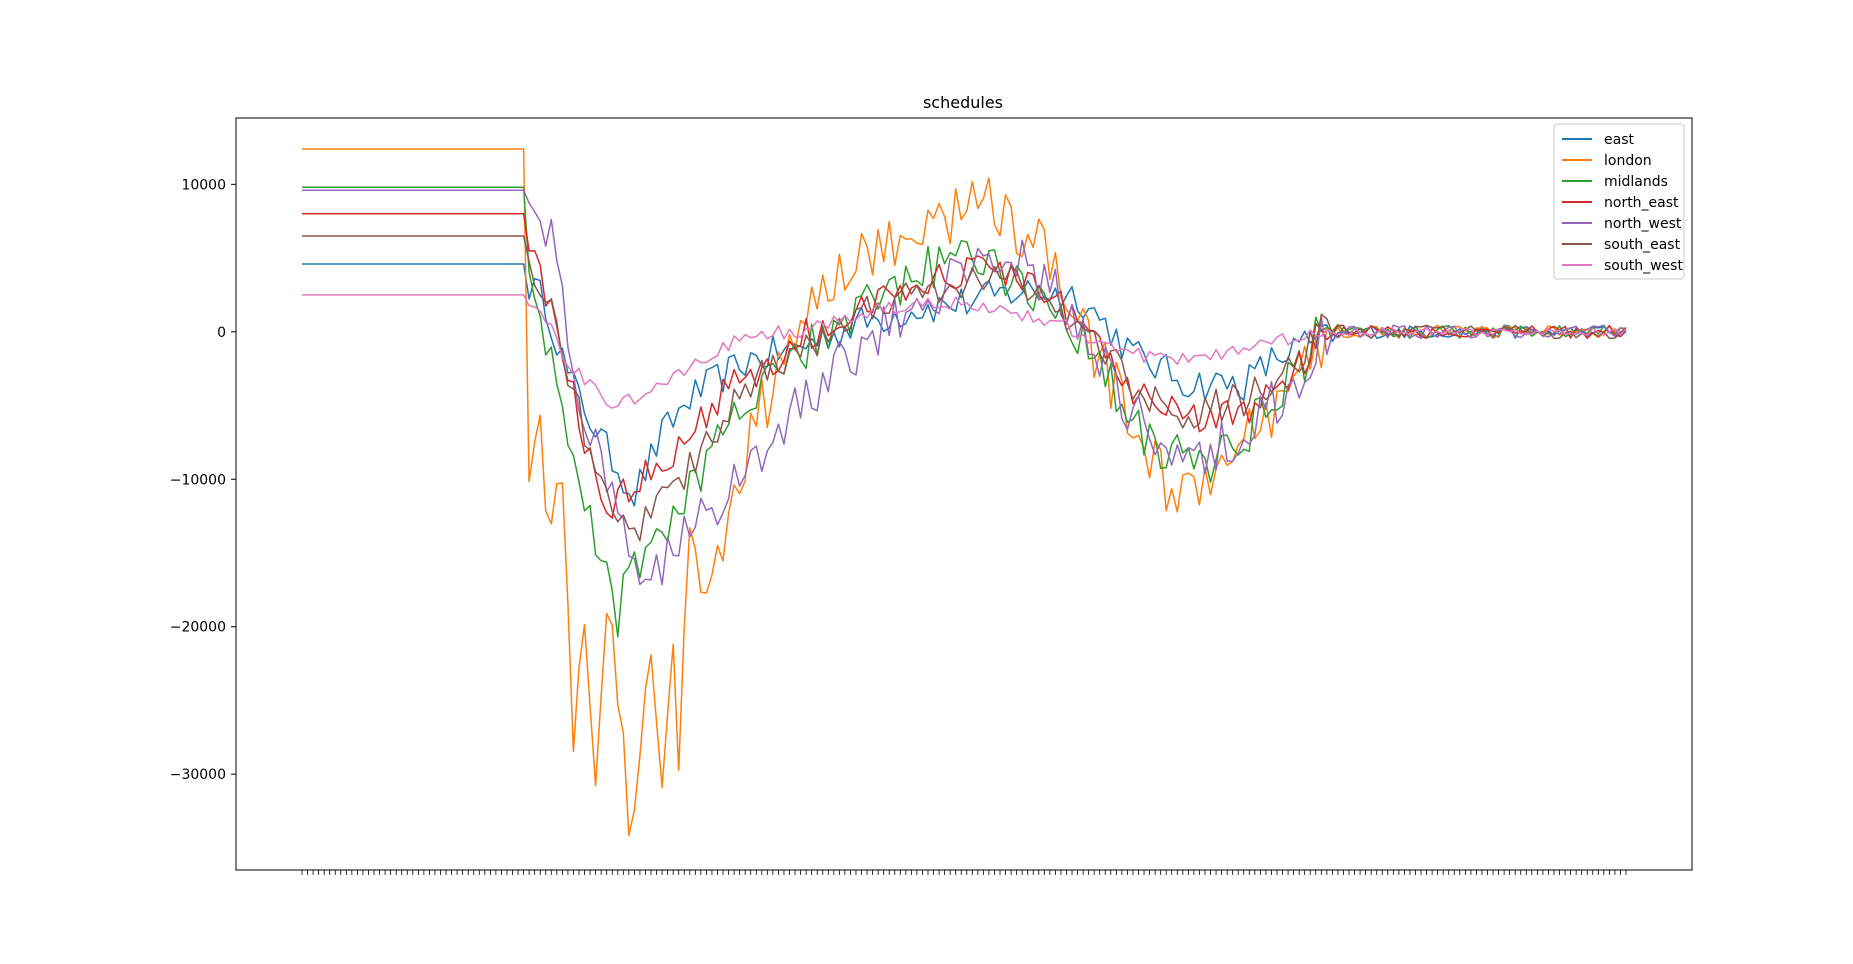  Describe the element at coordinates (1642, 245) in the screenshot. I see `legend-label: south_east` at that location.